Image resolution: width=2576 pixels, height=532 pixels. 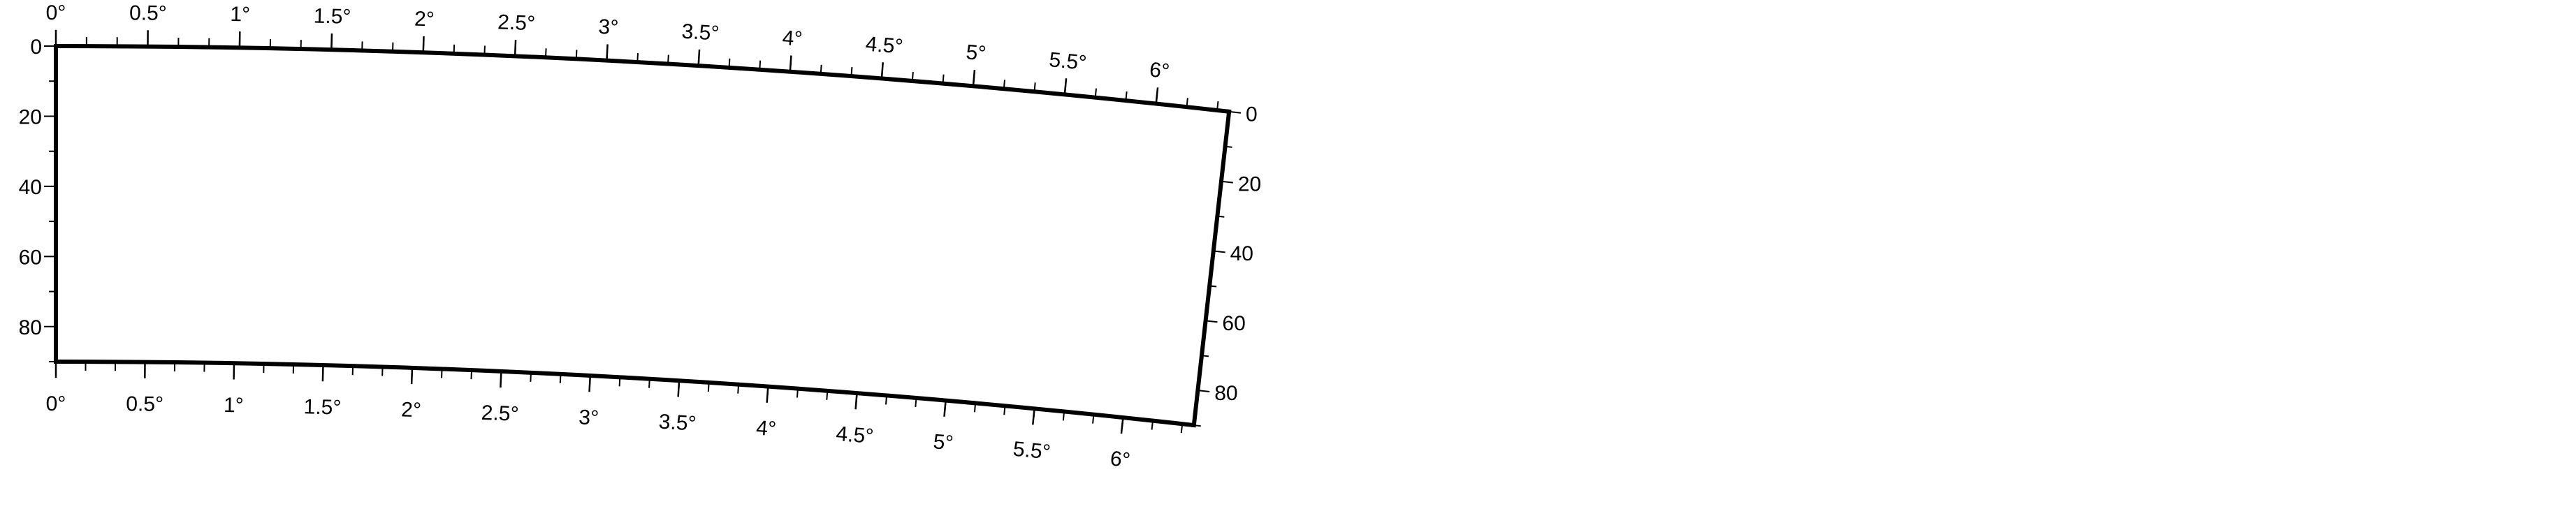 What do you see at coordinates (144, 403) in the screenshot?
I see `inner-angle-label: 0.5°` at bounding box center [144, 403].